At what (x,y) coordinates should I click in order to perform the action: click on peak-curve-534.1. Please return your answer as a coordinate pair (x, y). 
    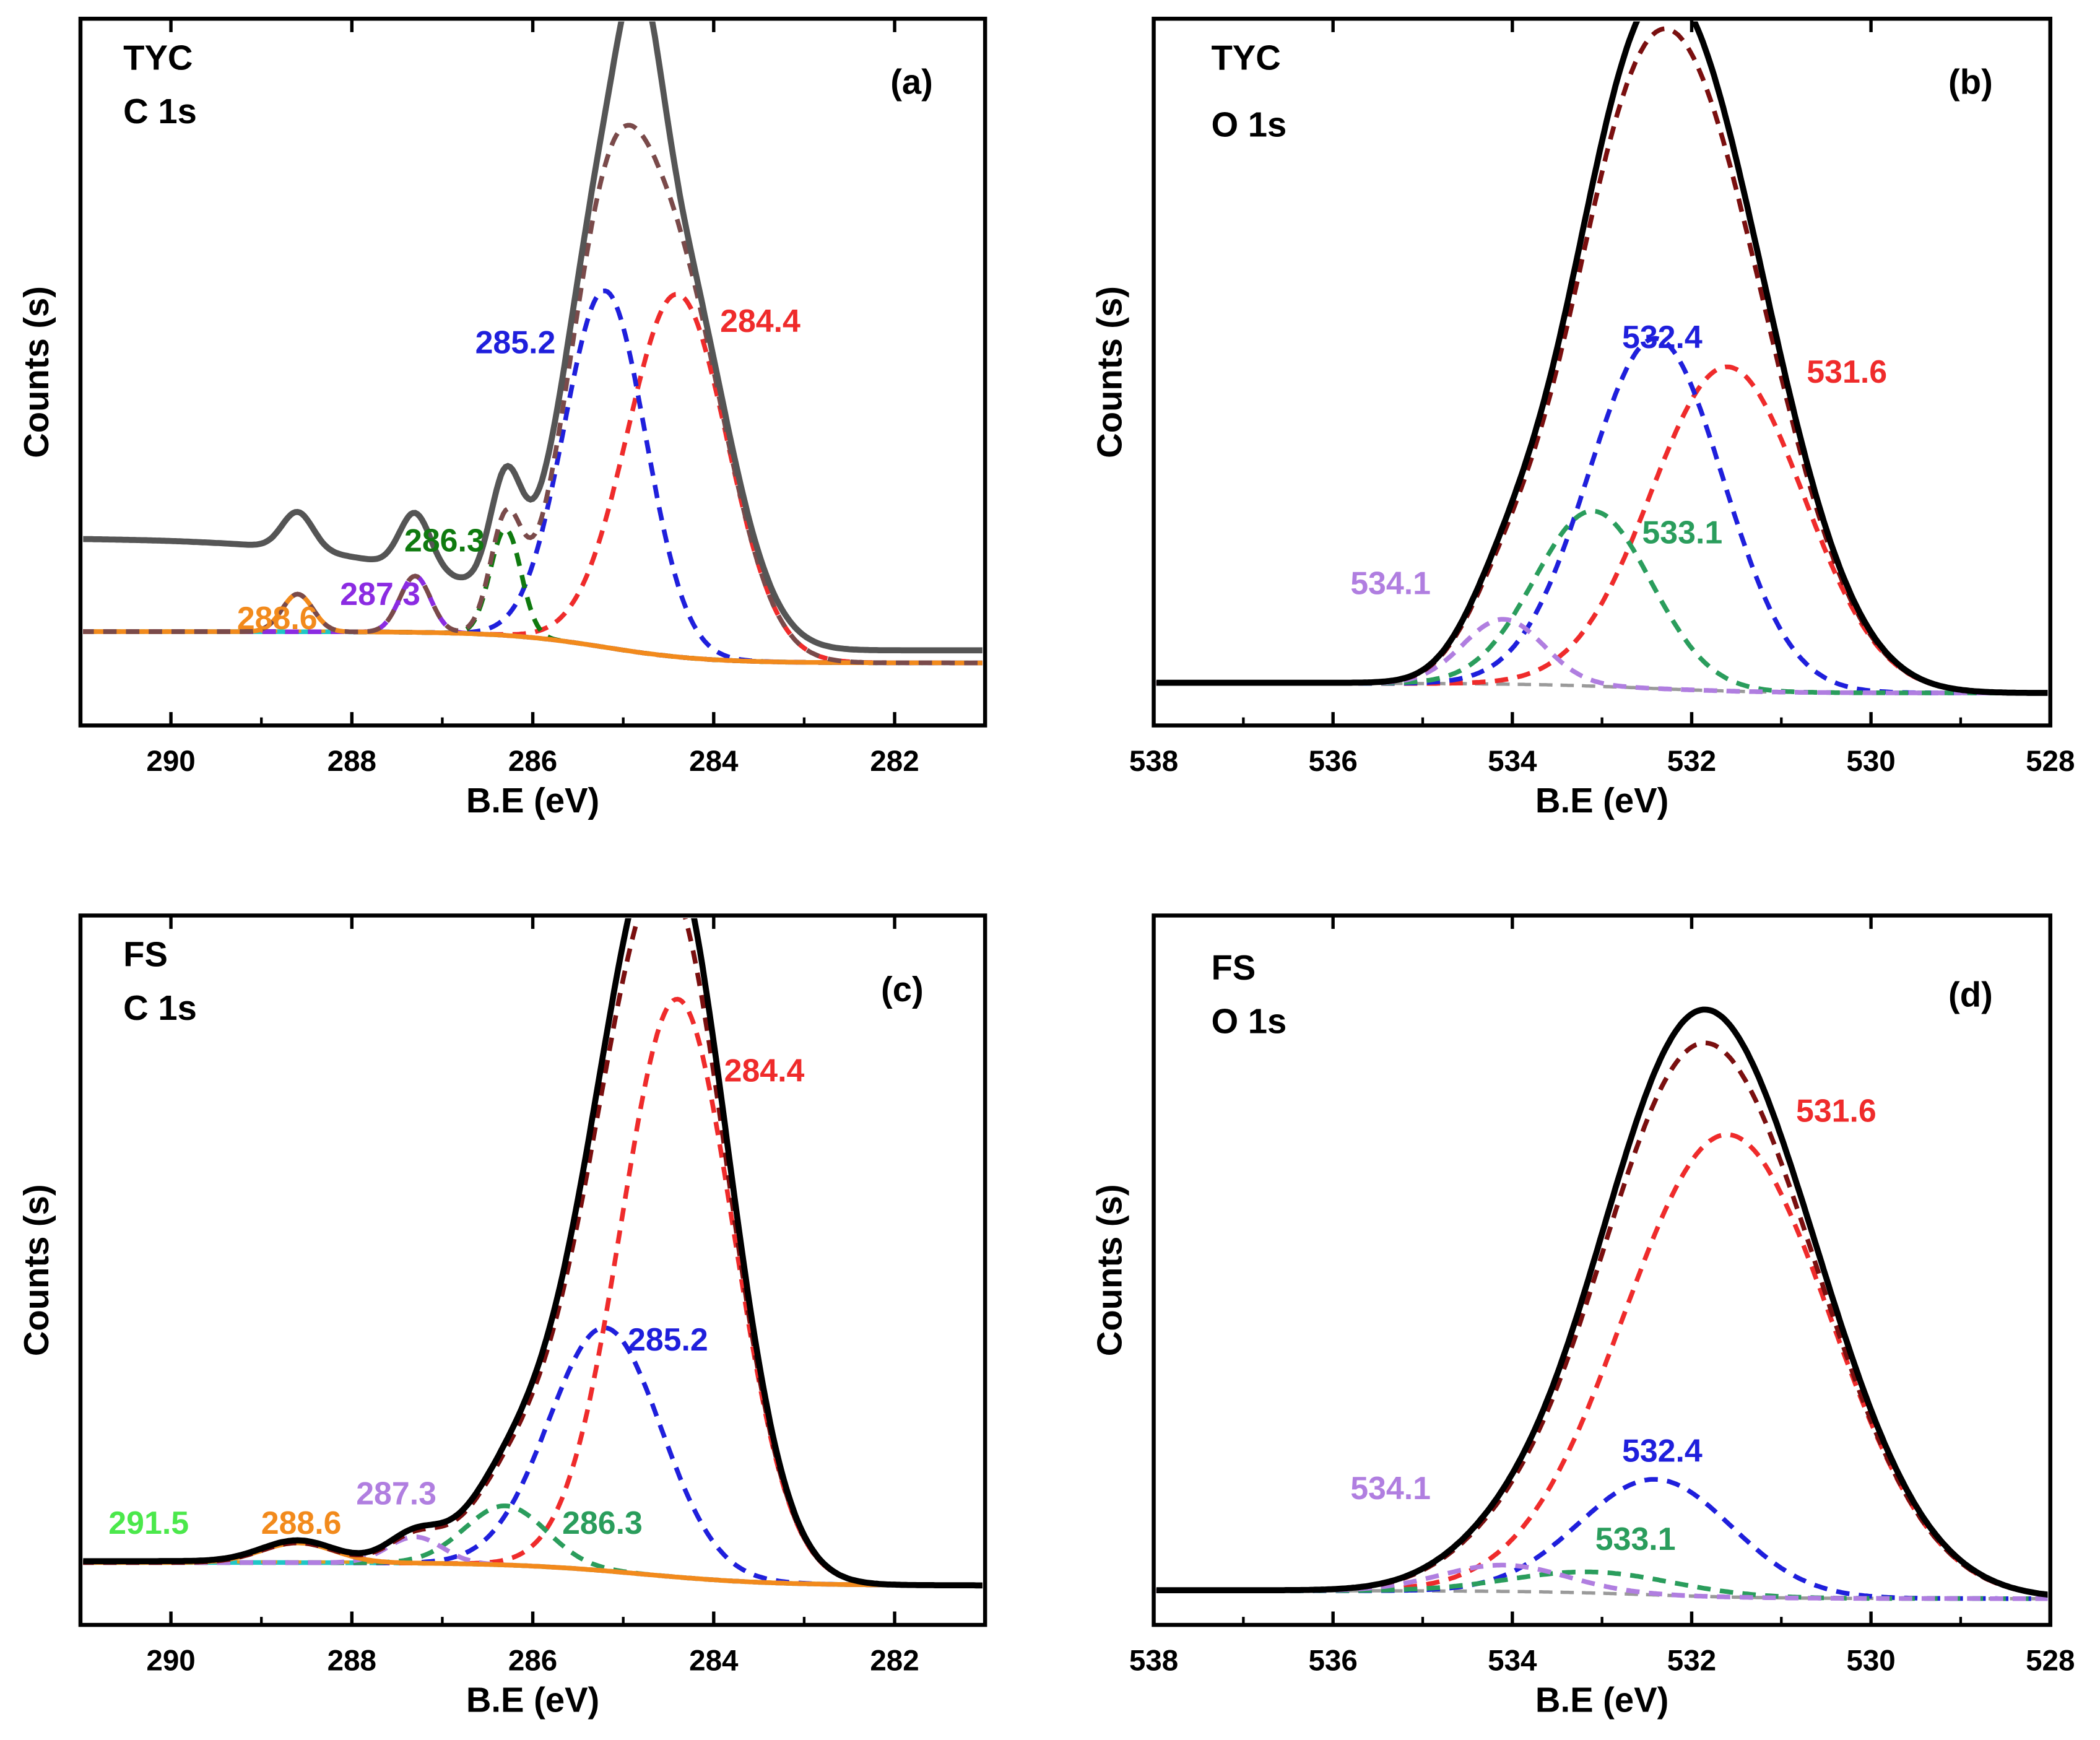
    Looking at the image, I should click on (1602, 1581).